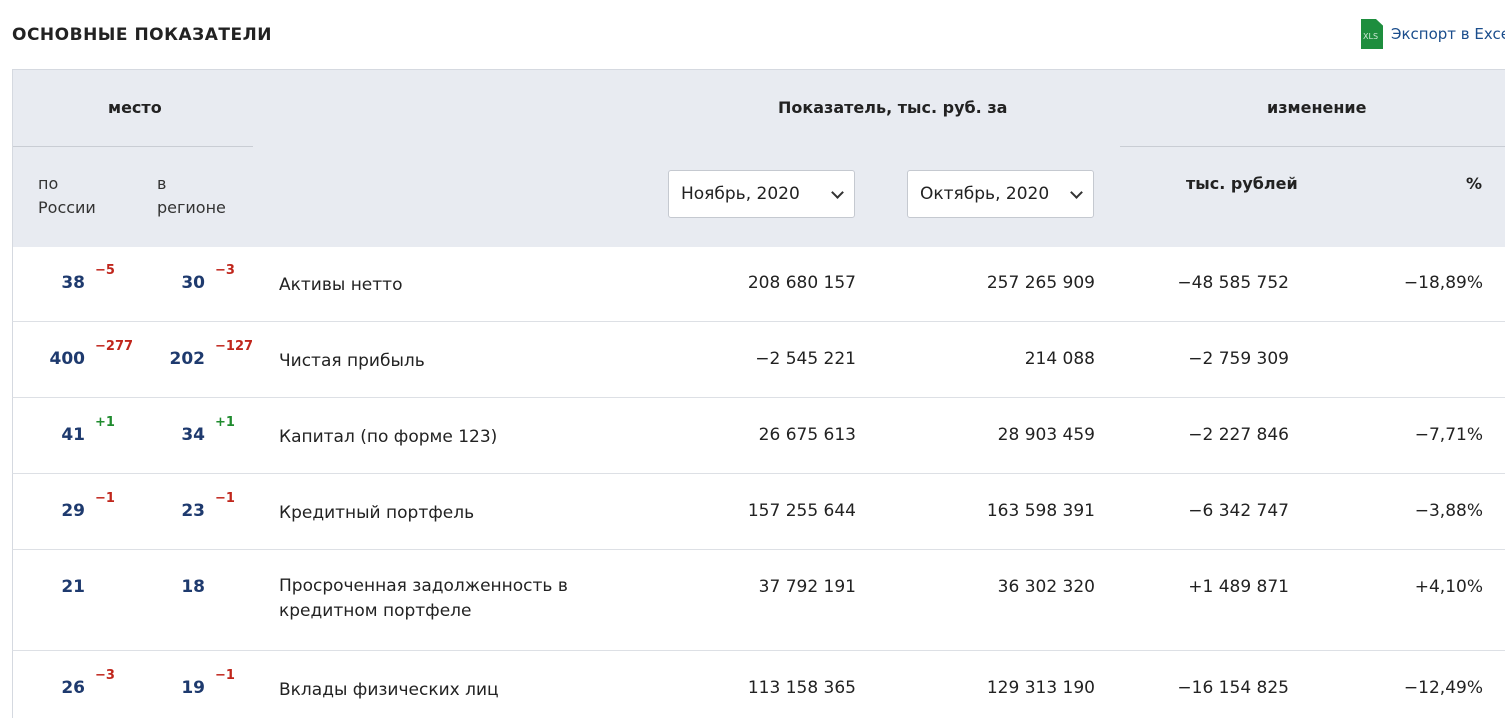  I want to click on indicator-name: Чистая прибыль, so click(352, 361).